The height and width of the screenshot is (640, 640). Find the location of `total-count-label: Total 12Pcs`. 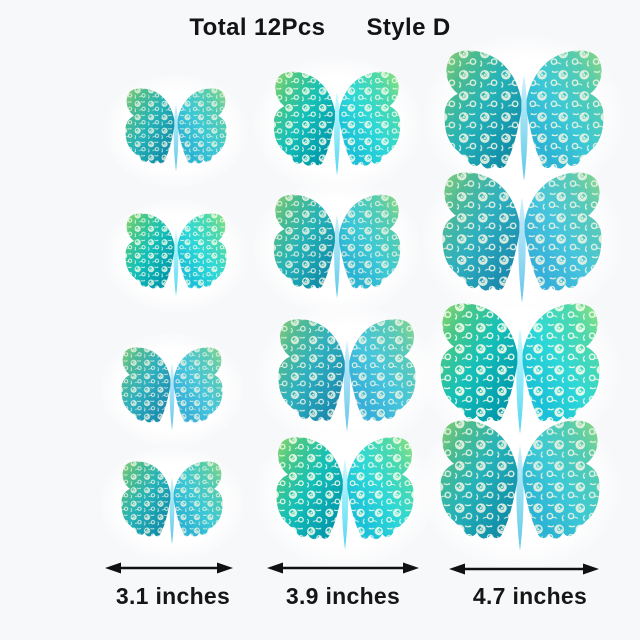

total-count-label: Total 12Pcs is located at coordinates (257, 27).